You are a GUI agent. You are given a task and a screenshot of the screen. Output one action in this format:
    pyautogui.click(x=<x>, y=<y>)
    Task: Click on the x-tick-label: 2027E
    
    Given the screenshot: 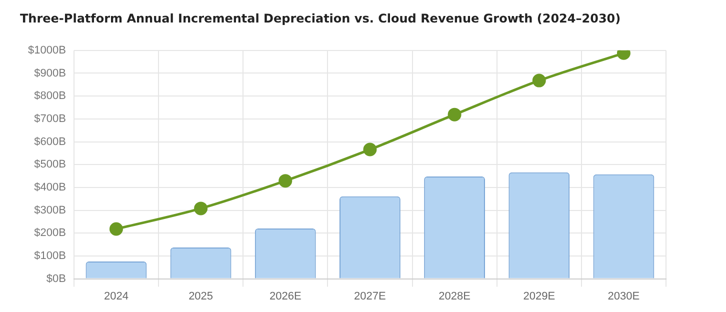 What is the action you would take?
    pyautogui.click(x=370, y=296)
    